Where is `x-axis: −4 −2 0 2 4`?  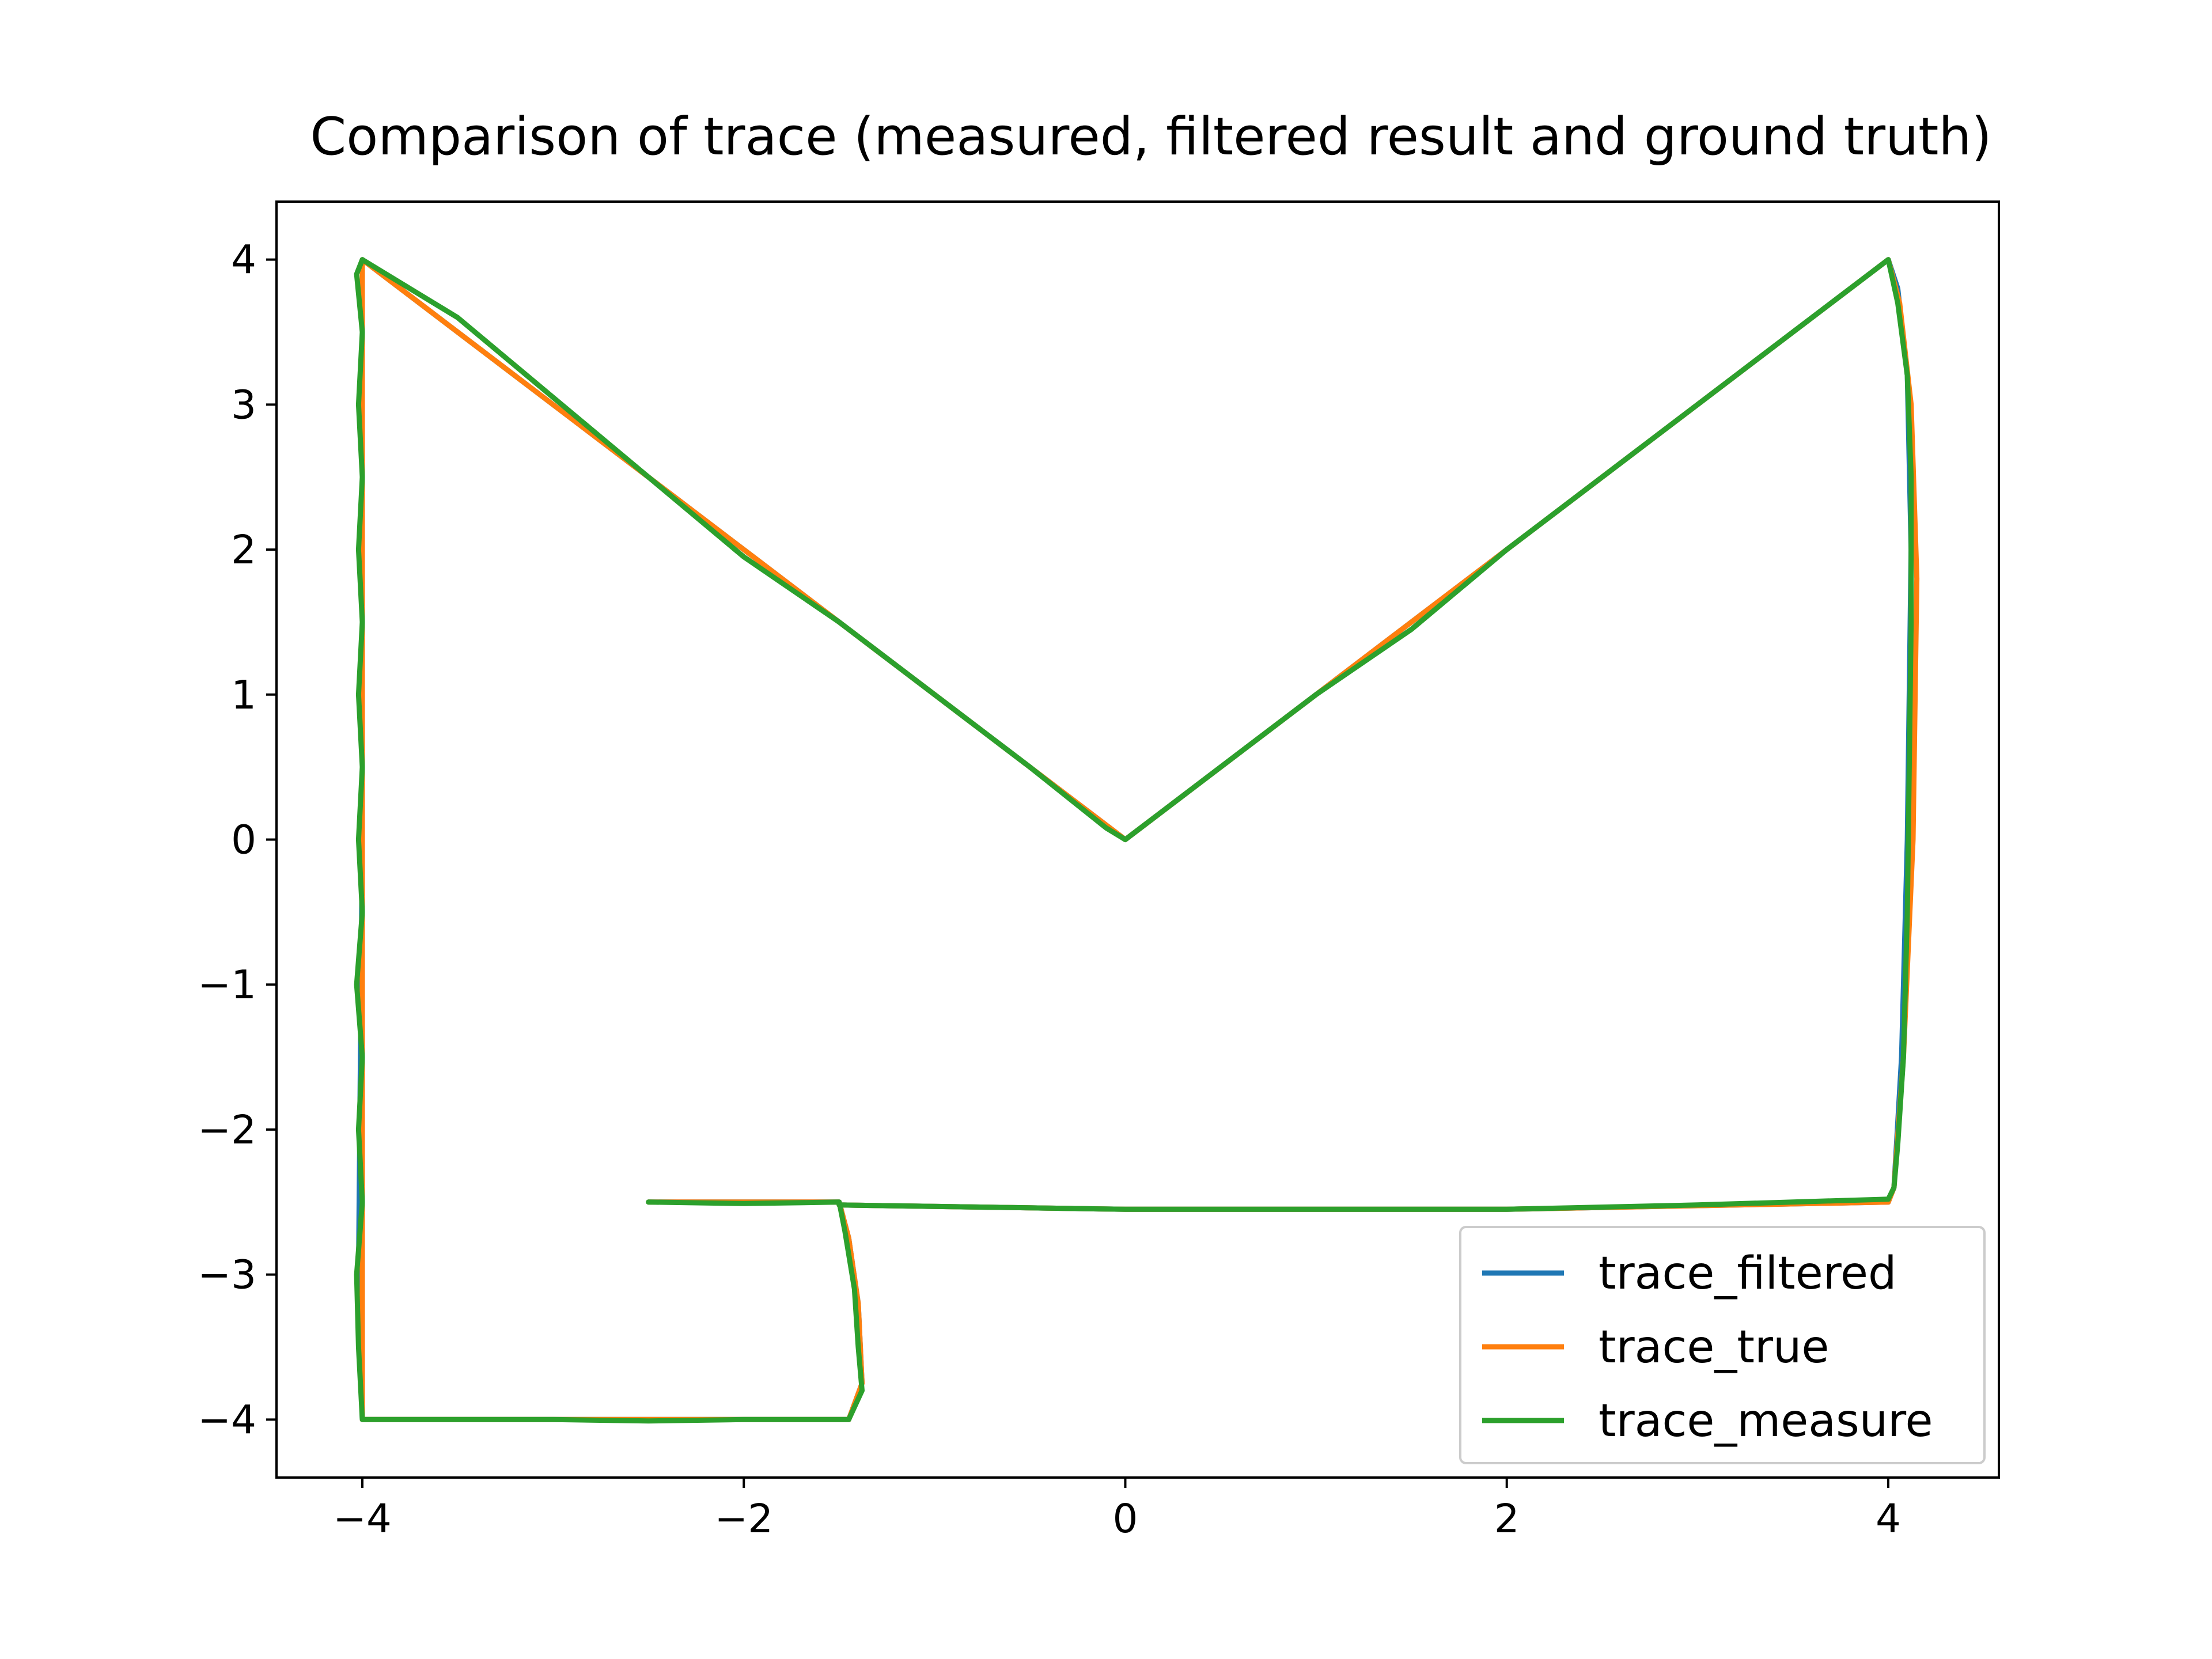
x-axis: −4 −2 0 2 4 is located at coordinates (1117, 1510).